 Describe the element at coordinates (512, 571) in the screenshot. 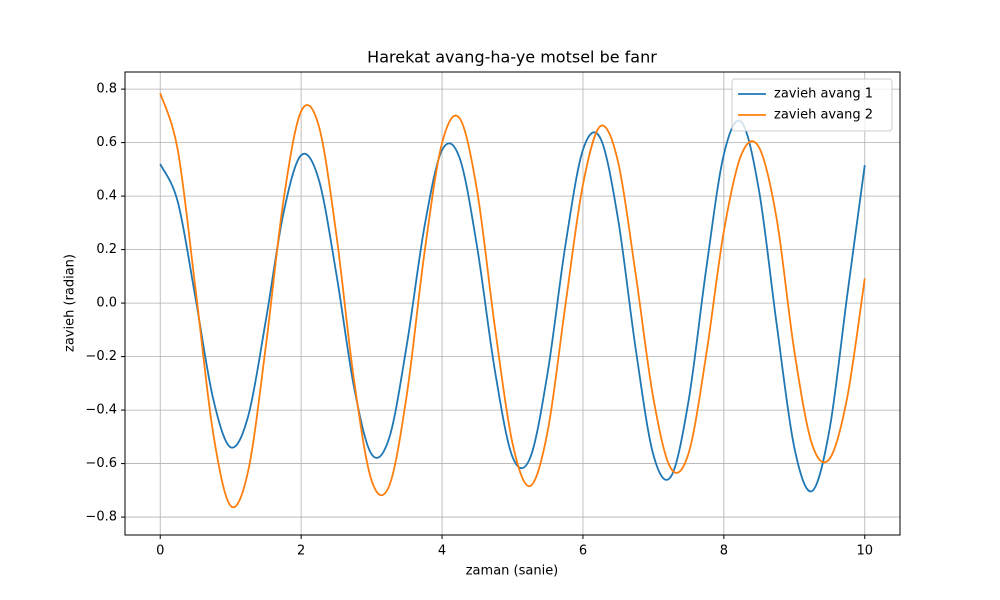

I see `x-axis-label: zaman (sanie)` at that location.